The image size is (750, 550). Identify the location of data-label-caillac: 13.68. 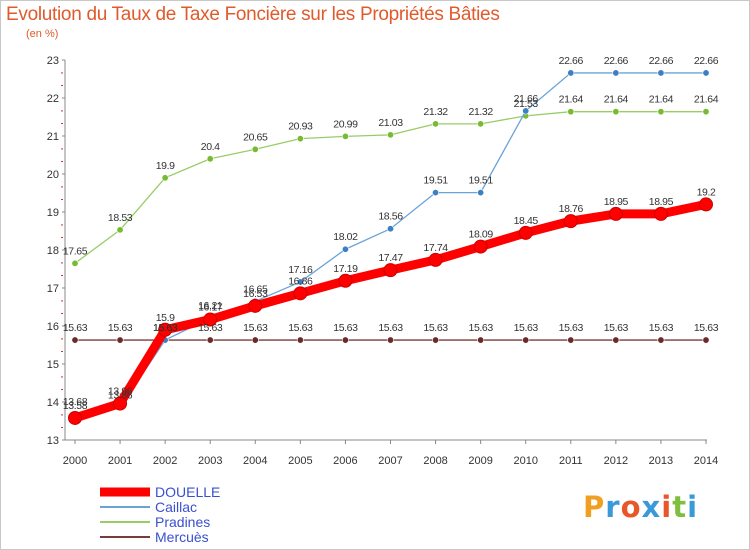
(75, 402).